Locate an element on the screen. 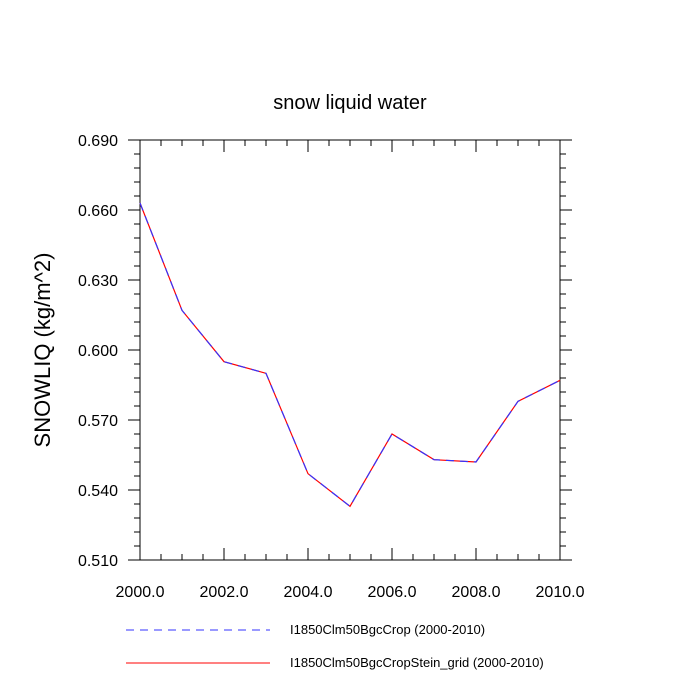 The height and width of the screenshot is (700, 700). y-tick-label: 0.570 is located at coordinates (98, 421).